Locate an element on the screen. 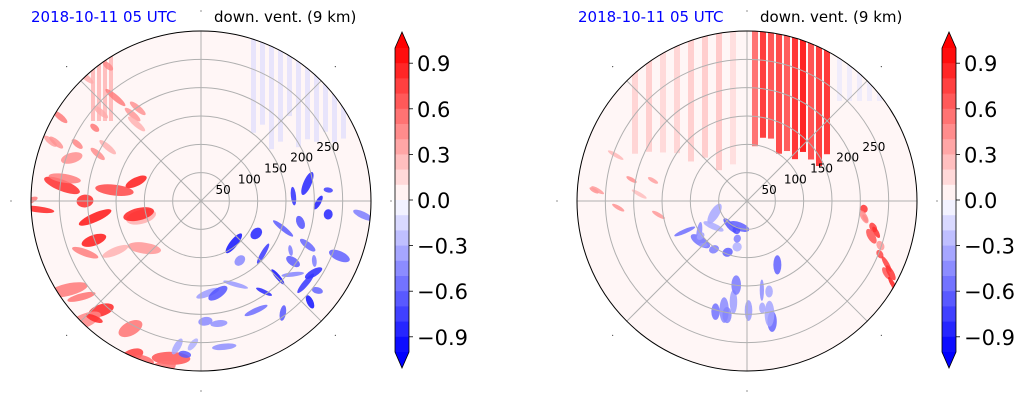 Image resolution: width=1036 pixels, height=401 pixels. panel-title-date: 2018-10-11 05 UTC is located at coordinates (651, 17).